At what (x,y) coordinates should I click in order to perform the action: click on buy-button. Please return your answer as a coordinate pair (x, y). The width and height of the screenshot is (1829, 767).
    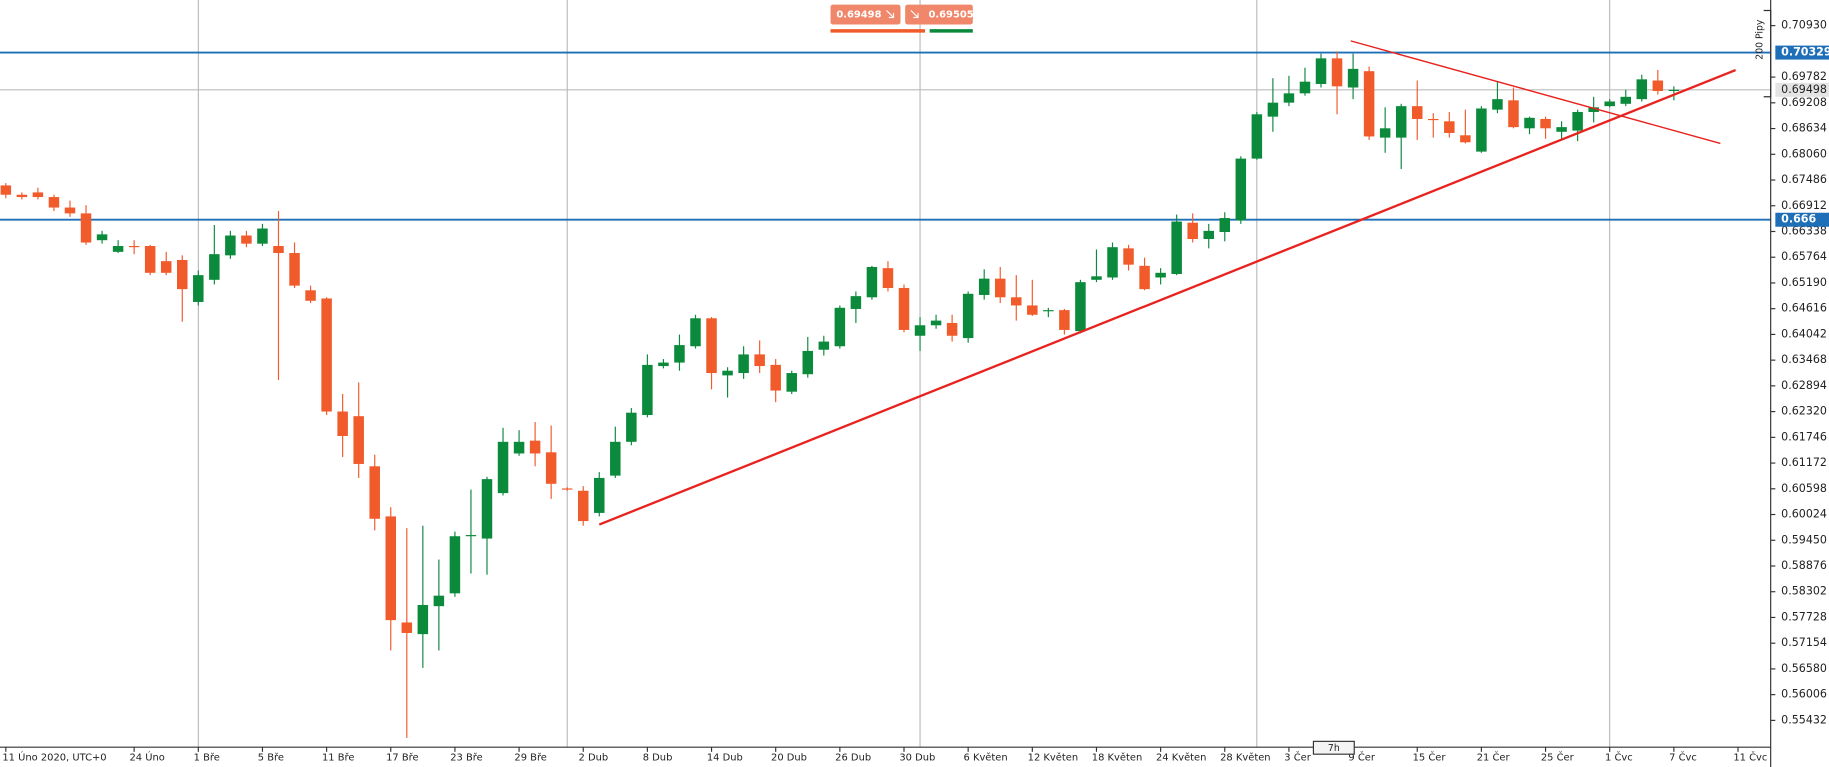
    Looking at the image, I should click on (939, 14).